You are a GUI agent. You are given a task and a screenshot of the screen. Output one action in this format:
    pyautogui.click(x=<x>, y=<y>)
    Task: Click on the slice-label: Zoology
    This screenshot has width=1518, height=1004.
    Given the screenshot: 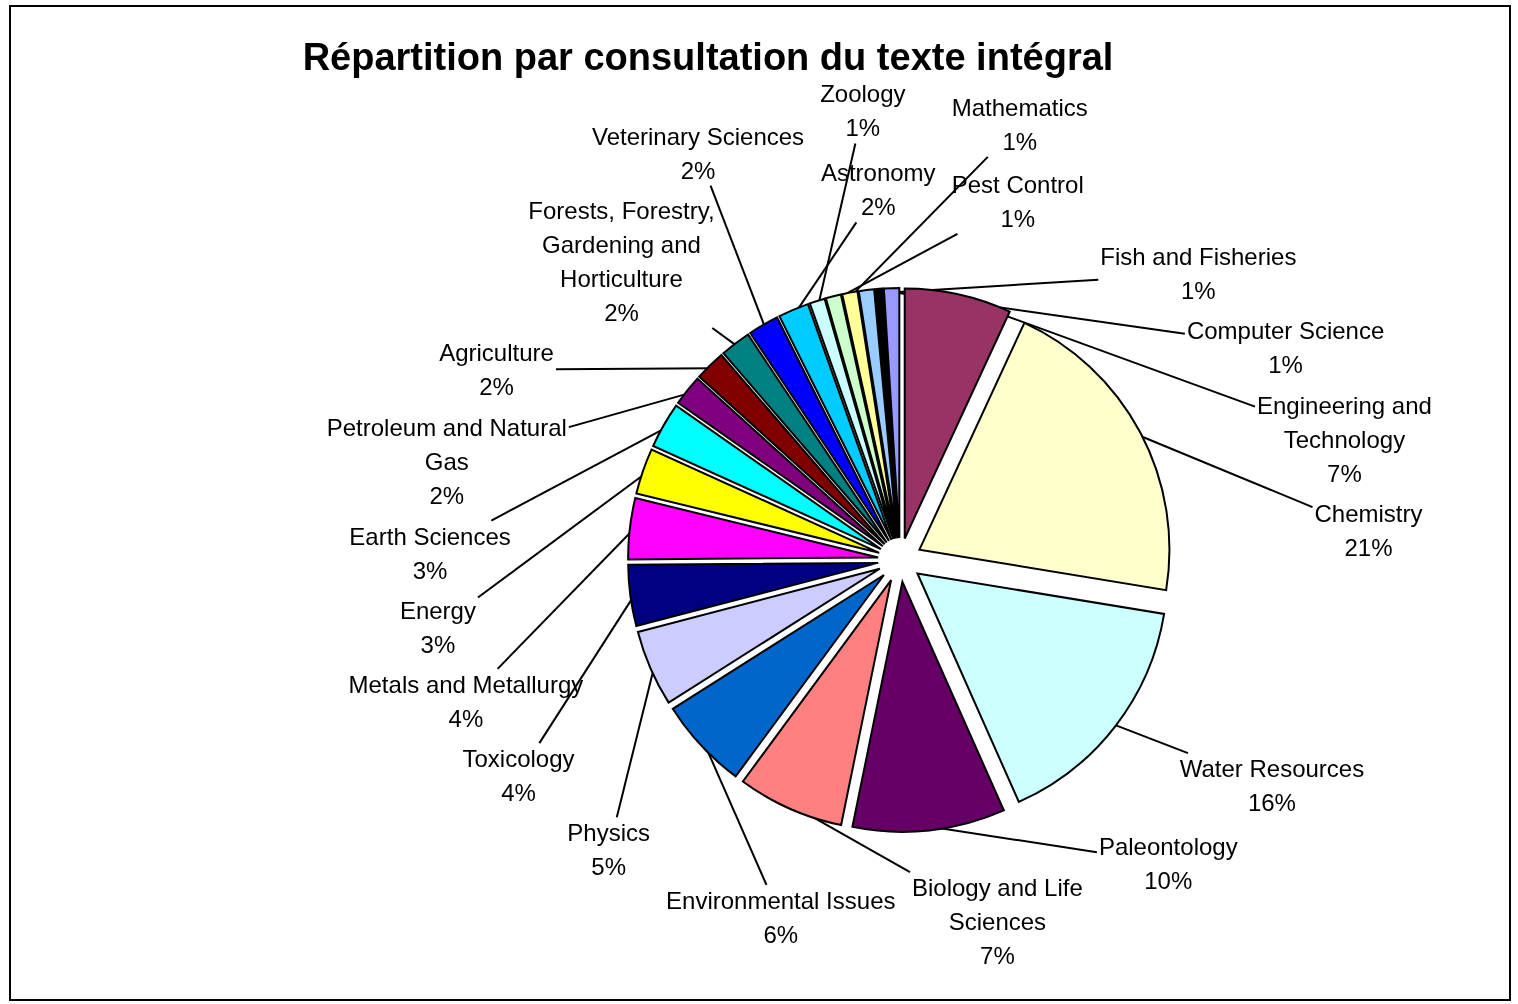 What is the action you would take?
    pyautogui.click(x=863, y=94)
    